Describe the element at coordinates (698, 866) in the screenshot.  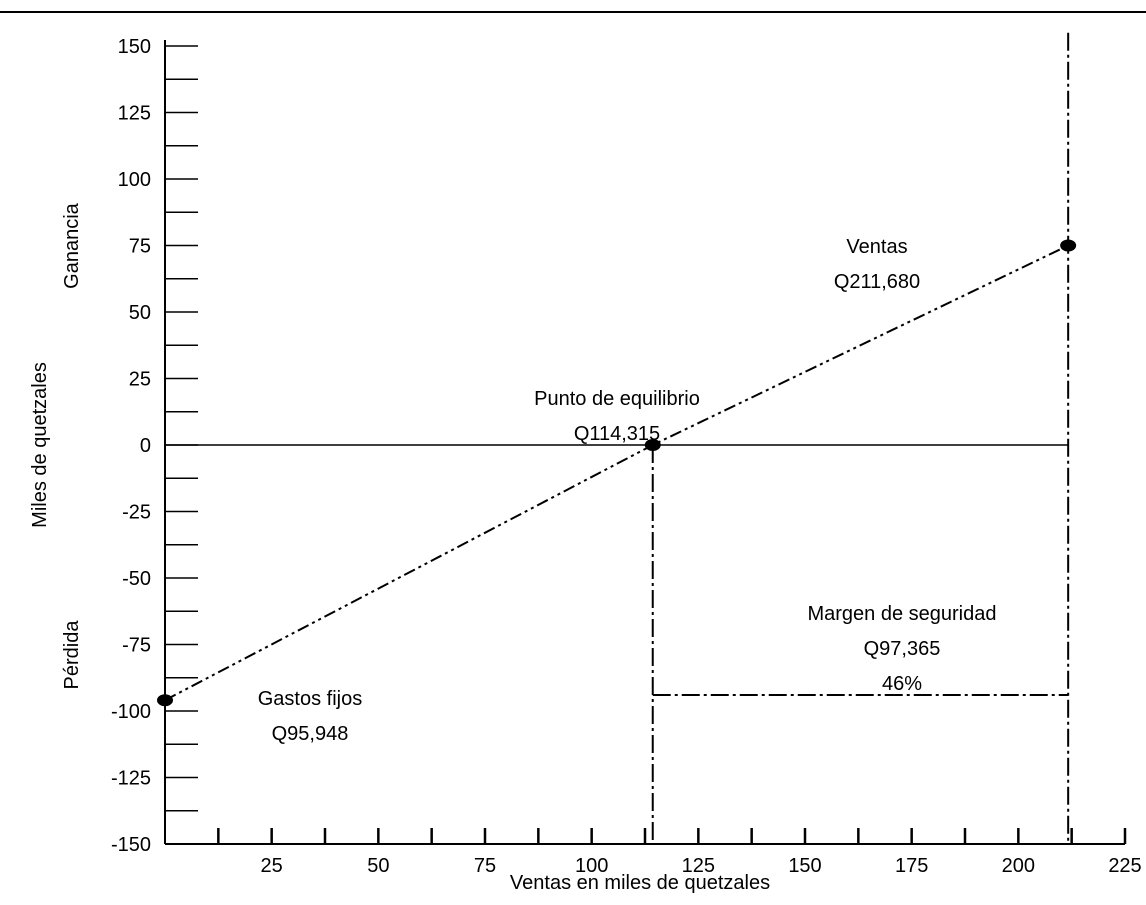
I see `x-tick-label: 125` at that location.